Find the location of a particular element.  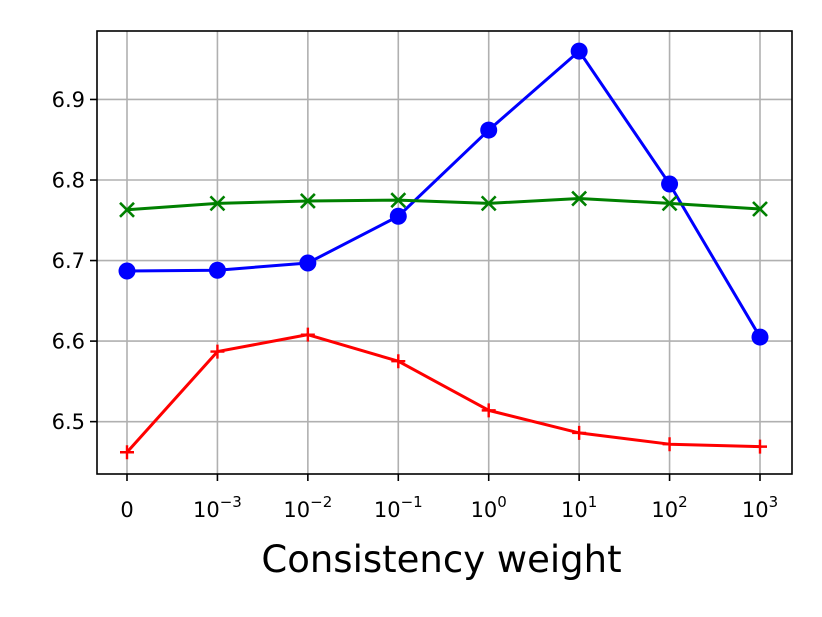

y-tick-label: 6.5 is located at coordinates (68, 422).